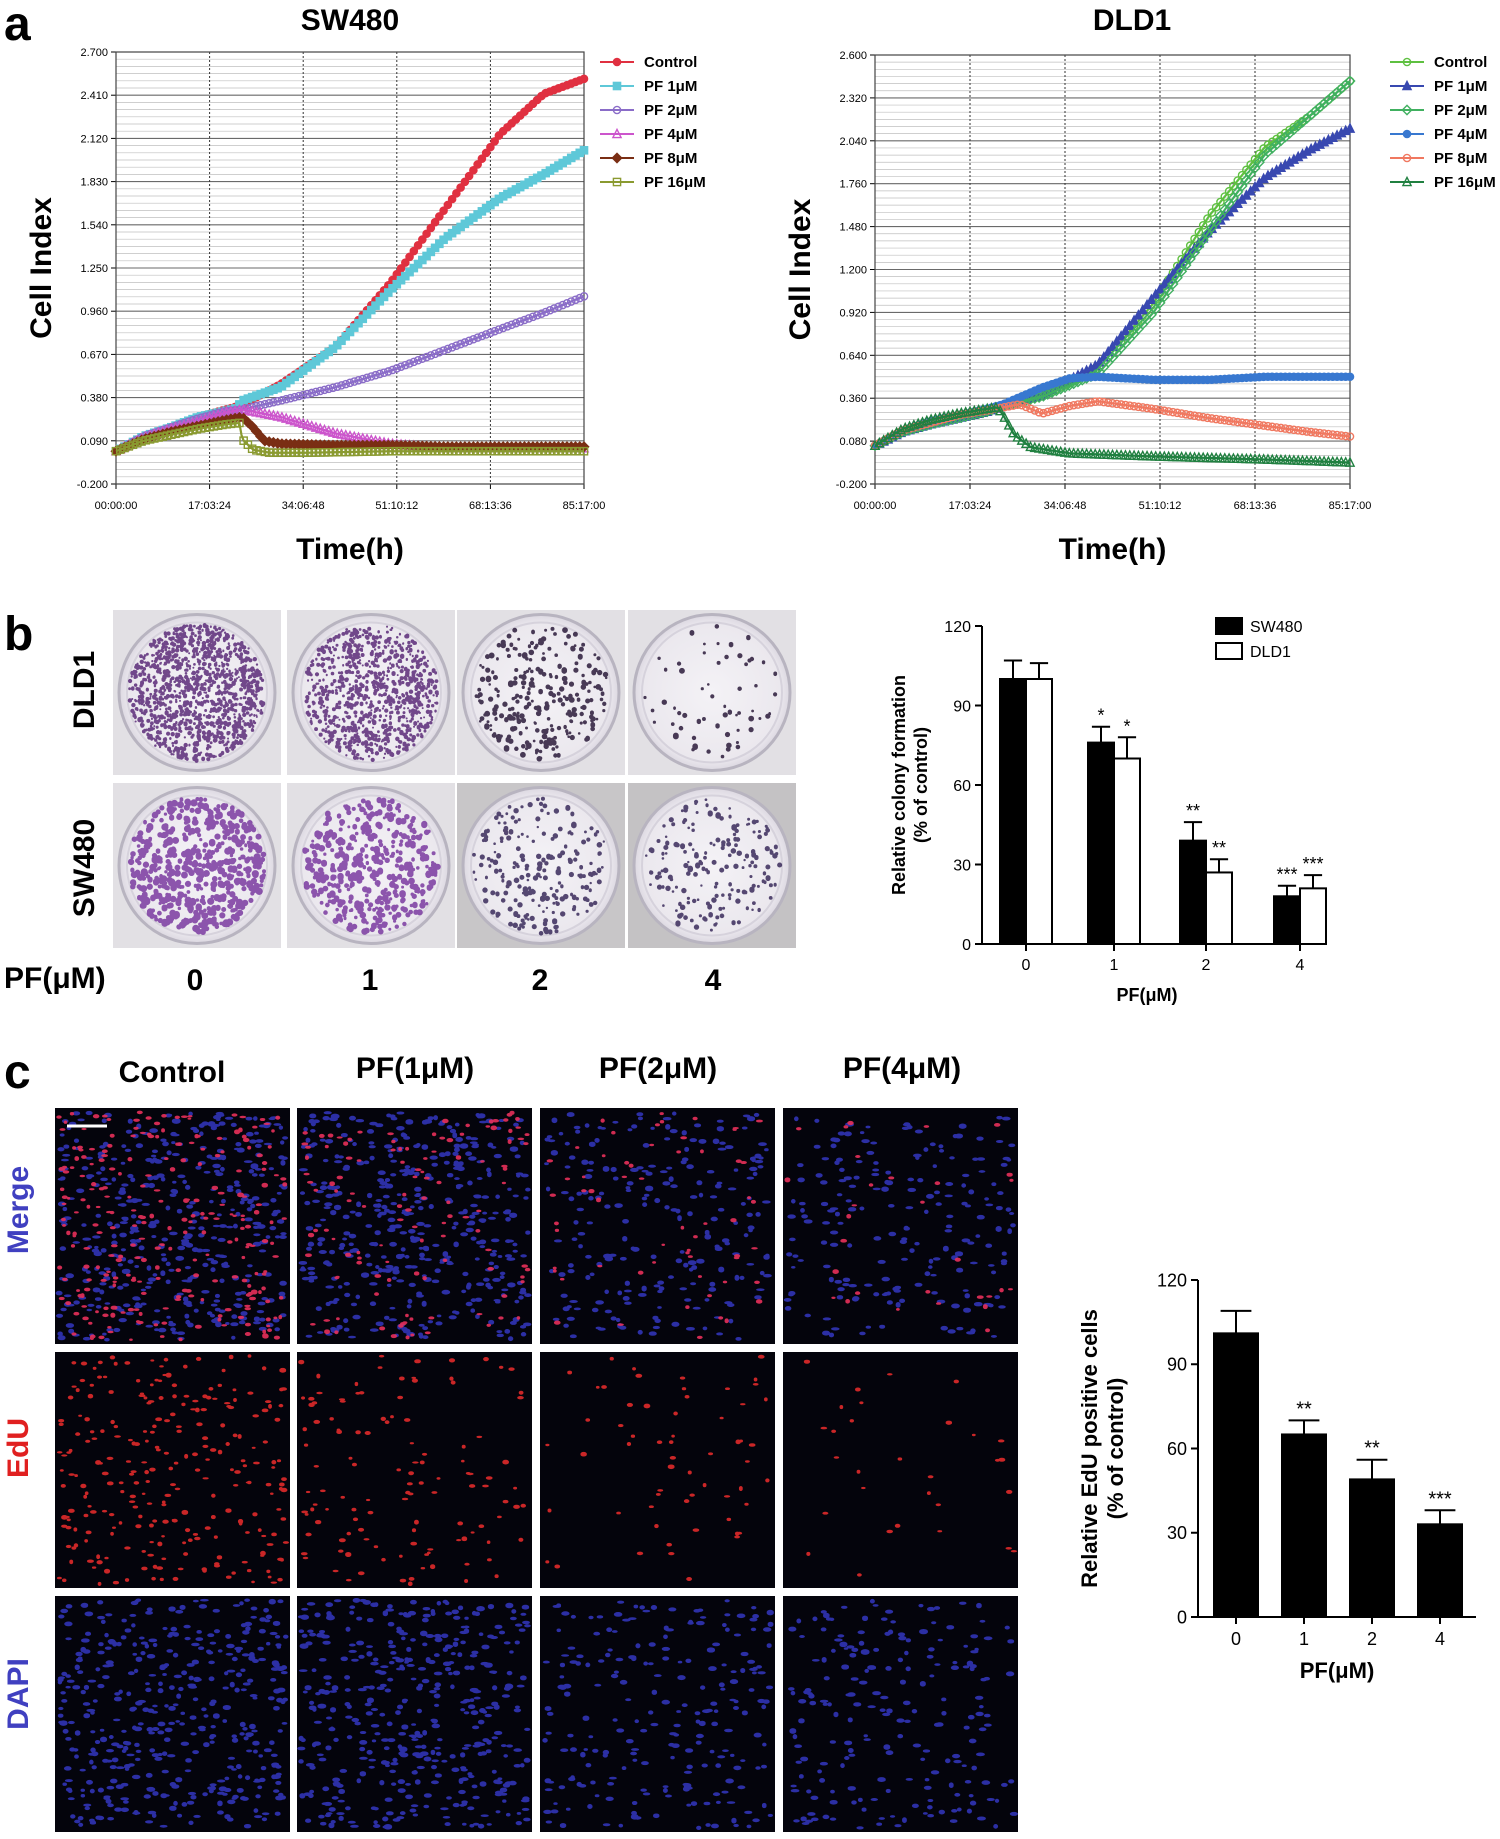  I want to click on x-axis-title: Time(h), so click(1113, 549).